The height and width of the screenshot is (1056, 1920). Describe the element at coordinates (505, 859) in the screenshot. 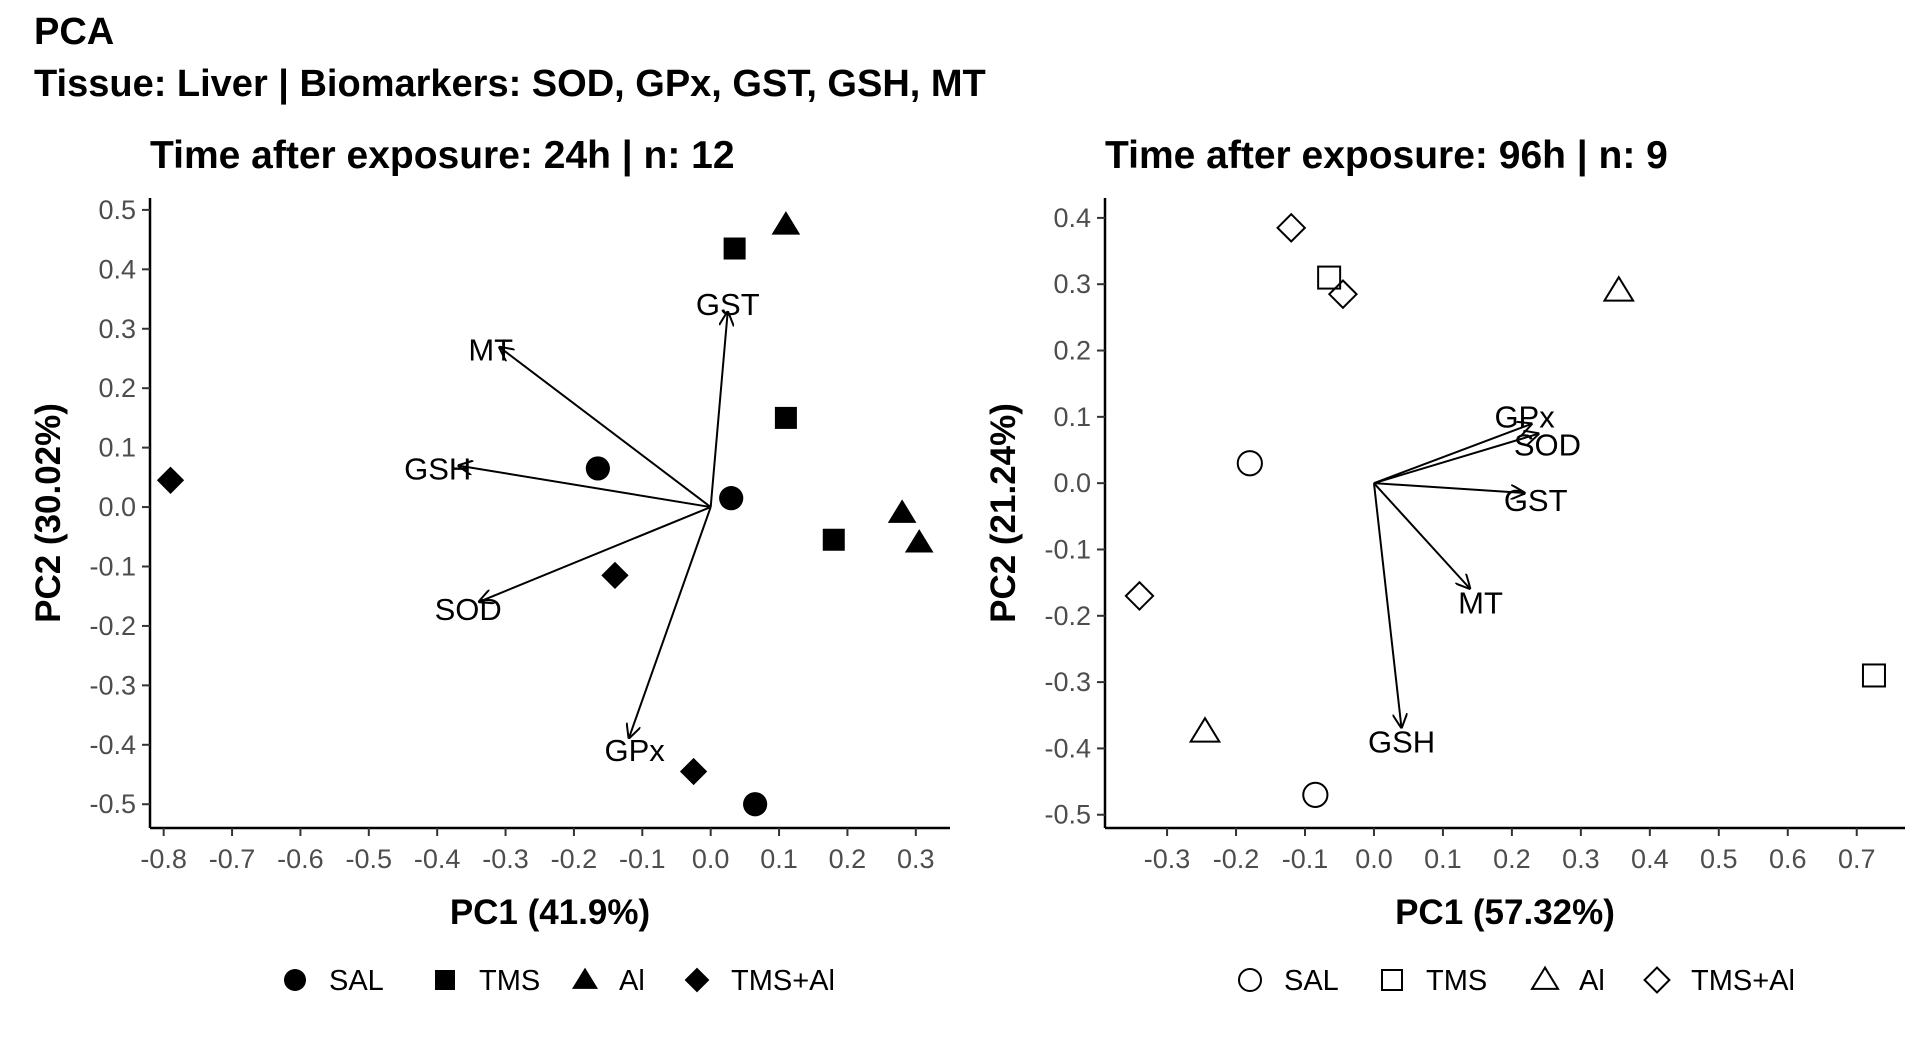

I see `x-tick-label: -0.3` at that location.